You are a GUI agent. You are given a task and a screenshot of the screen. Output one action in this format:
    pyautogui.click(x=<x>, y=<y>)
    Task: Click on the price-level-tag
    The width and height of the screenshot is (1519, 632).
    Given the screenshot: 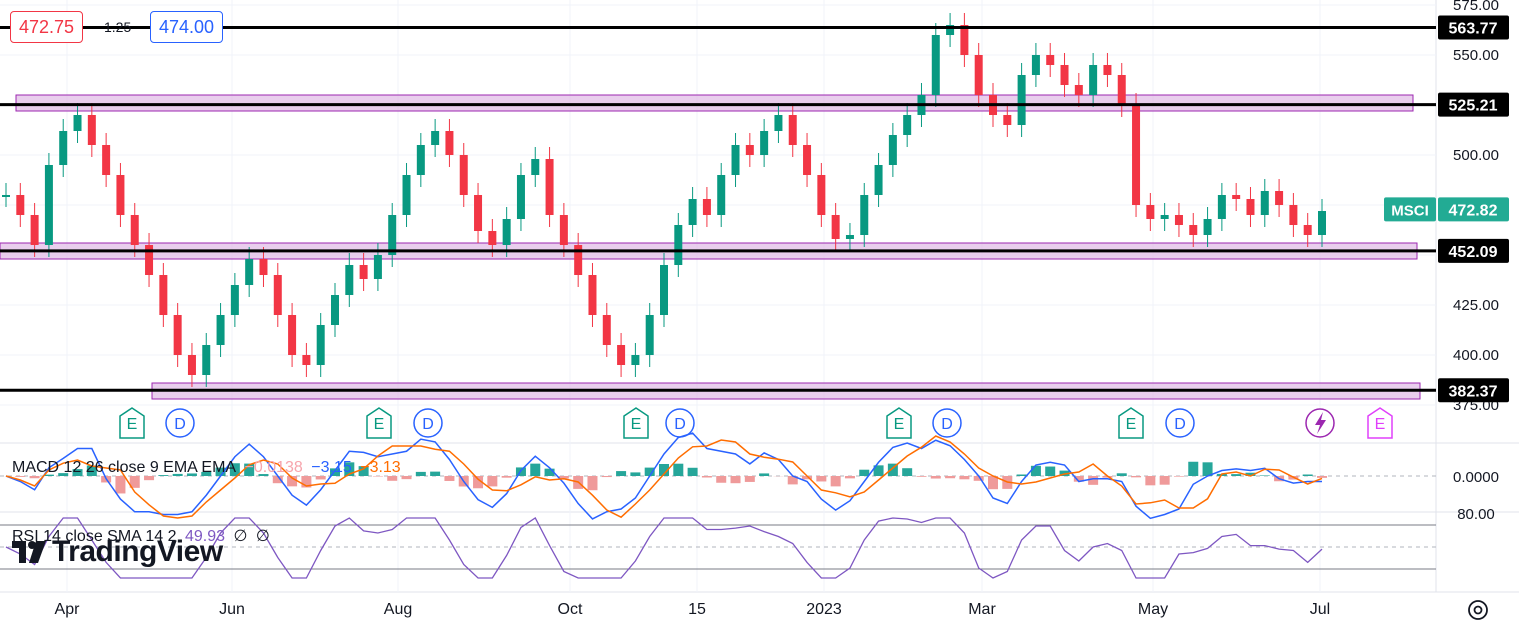 What is the action you would take?
    pyautogui.click(x=1473, y=104)
    